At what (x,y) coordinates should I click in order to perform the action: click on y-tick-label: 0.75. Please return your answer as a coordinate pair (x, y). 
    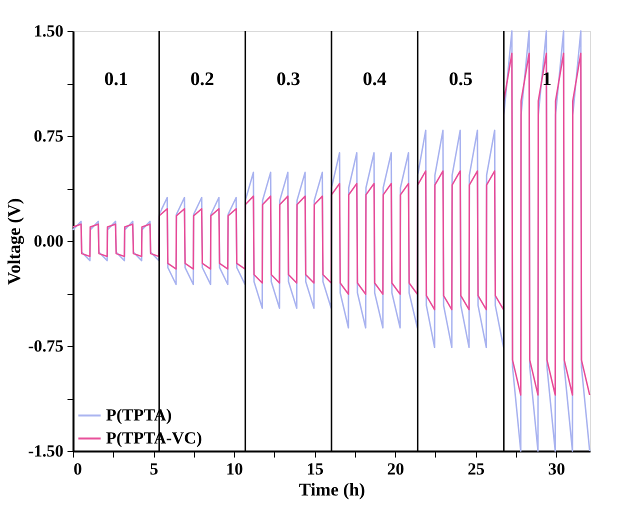
    Looking at the image, I should click on (49, 136).